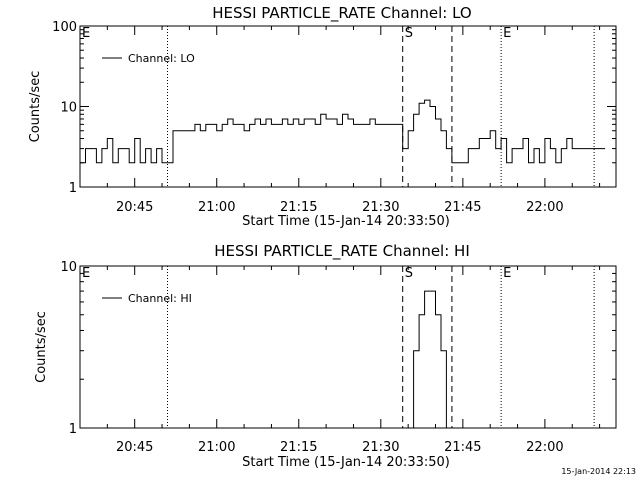 The image size is (640, 480). I want to click on panel-0-x-tick-label: 21:30, so click(380, 207).